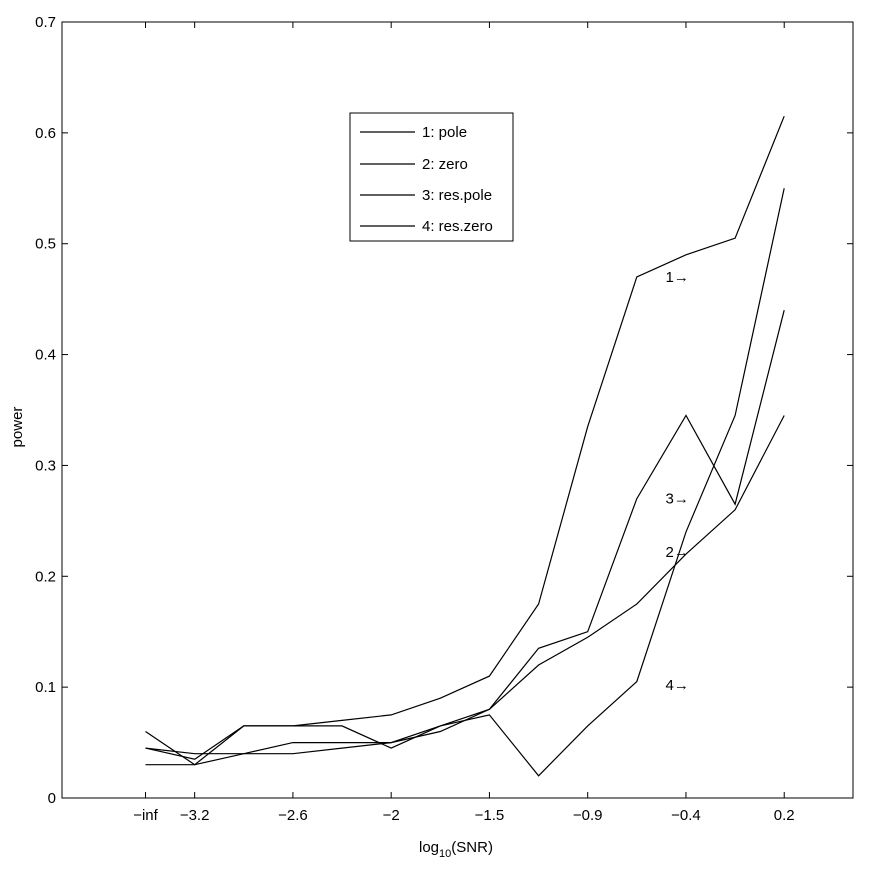  What do you see at coordinates (45, 22) in the screenshot?
I see `y-tick-label: 0.7` at bounding box center [45, 22].